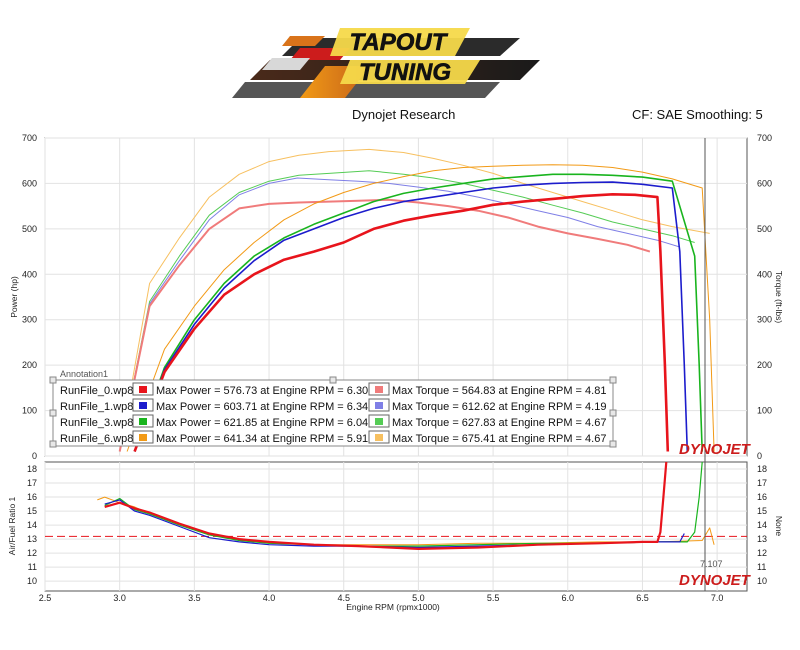  I want to click on power-tick-label: 300, so click(29, 320).